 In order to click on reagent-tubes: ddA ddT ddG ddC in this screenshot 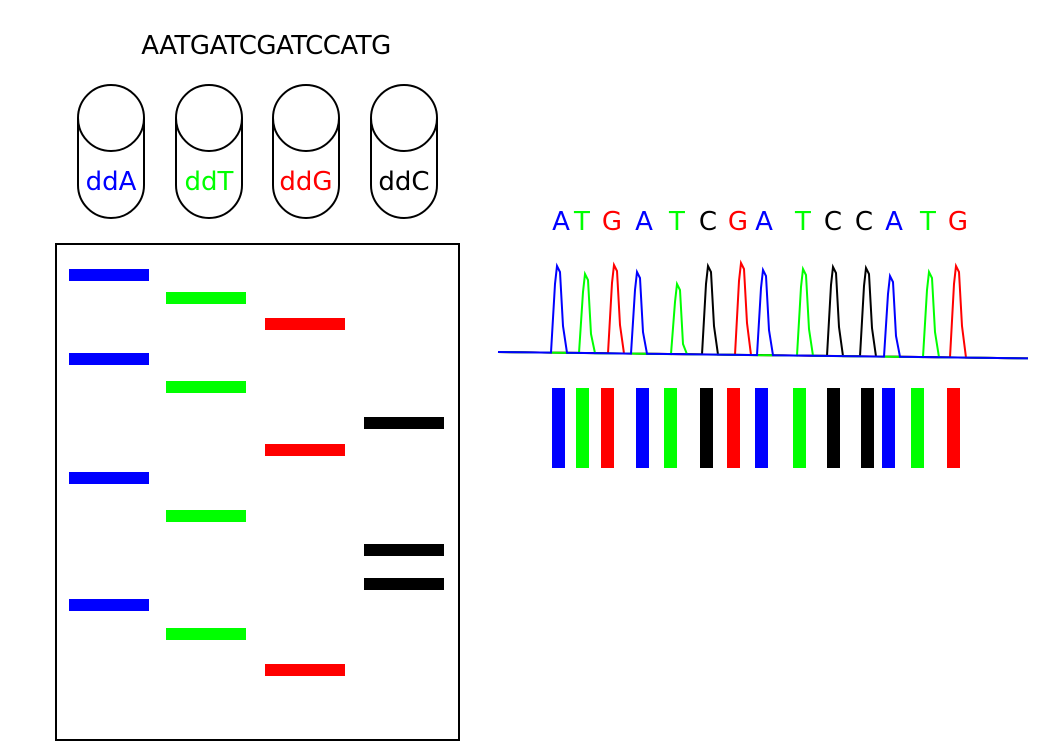, I will do `click(257, 151)`.